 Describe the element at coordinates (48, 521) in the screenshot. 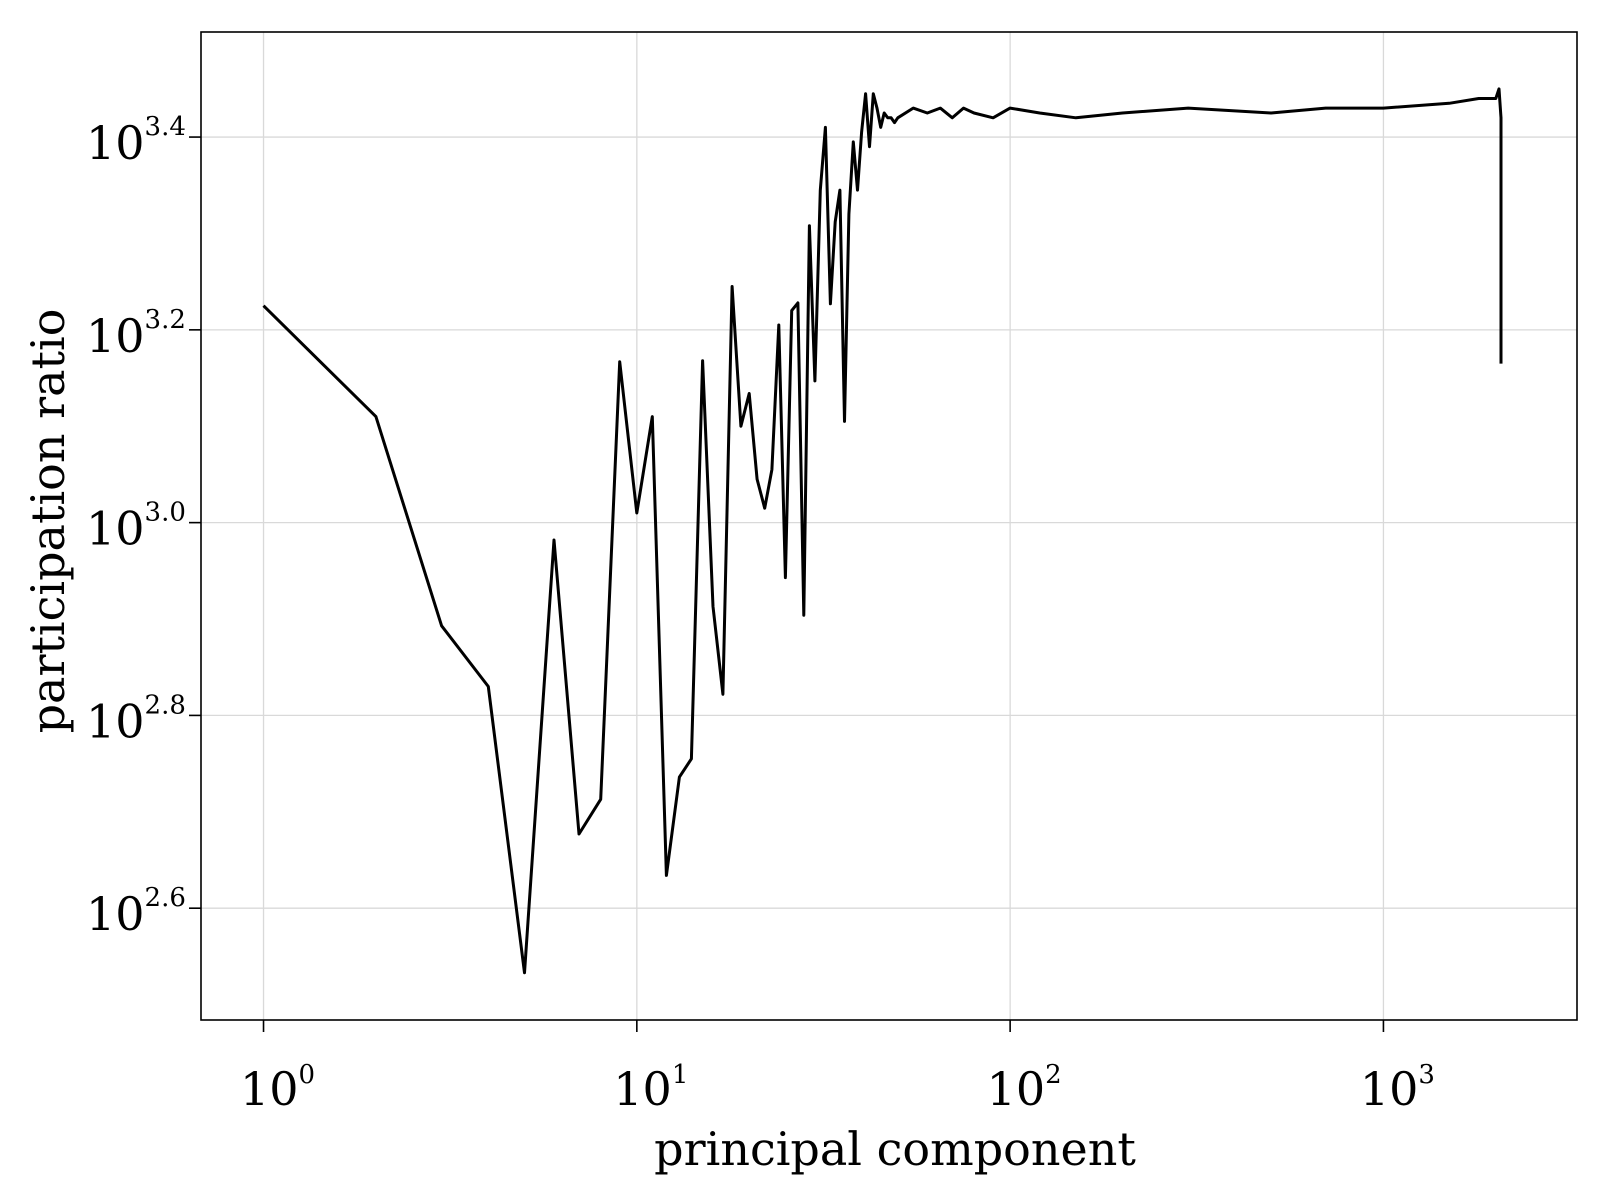

I see `y-axis-label: participation ratio` at that location.